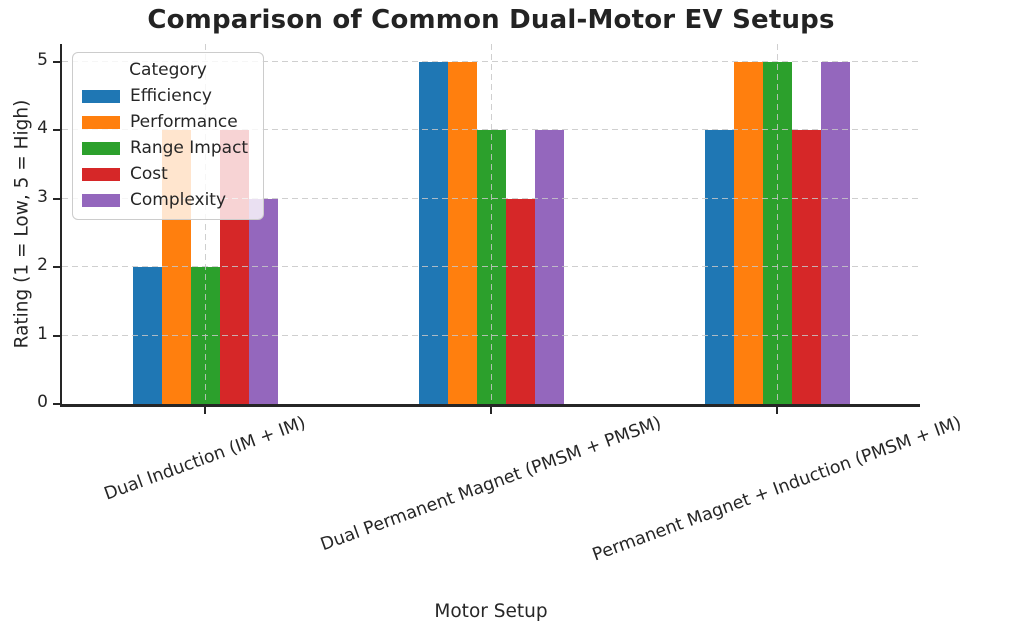 Image resolution: width=1024 pixels, height=640 pixels. What do you see at coordinates (42, 333) in the screenshot?
I see `y-tick-label-1: 1` at bounding box center [42, 333].